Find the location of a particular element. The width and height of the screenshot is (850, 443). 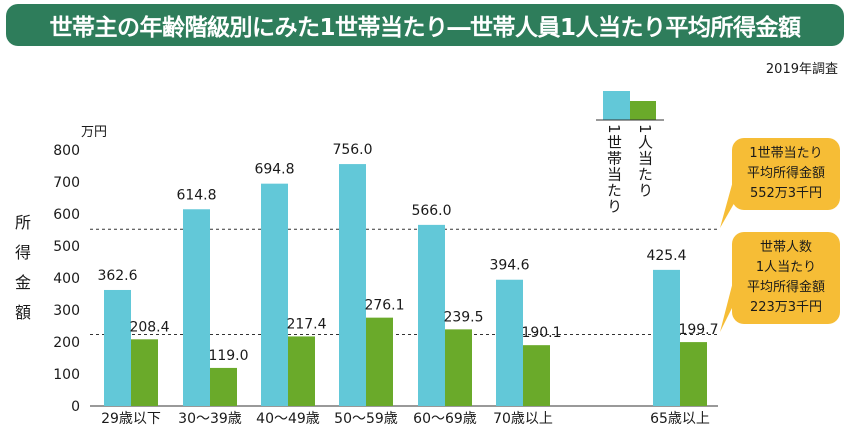

x-tick-label: 30～39歳 is located at coordinates (210, 419).